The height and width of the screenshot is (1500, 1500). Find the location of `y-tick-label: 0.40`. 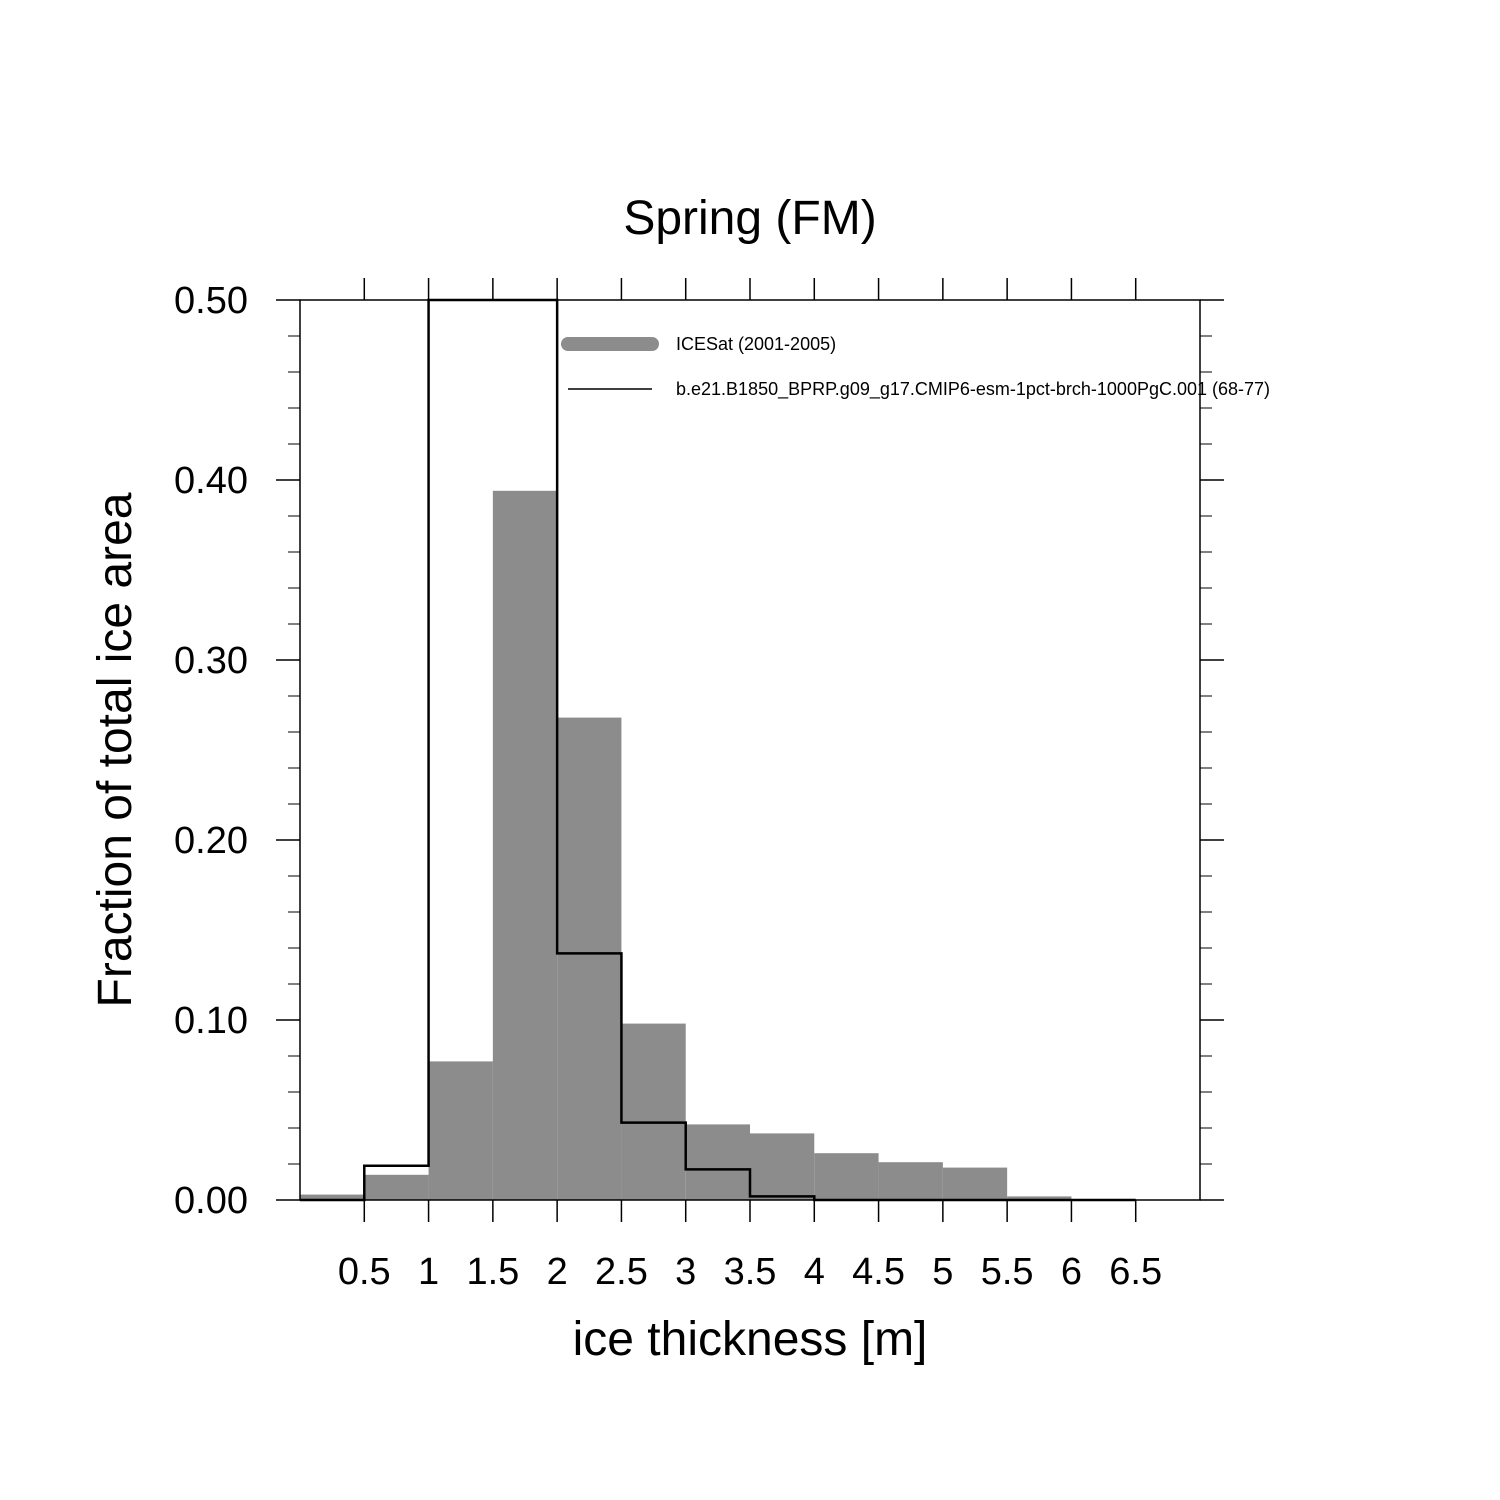

y-tick-label: 0.40 is located at coordinates (211, 481).